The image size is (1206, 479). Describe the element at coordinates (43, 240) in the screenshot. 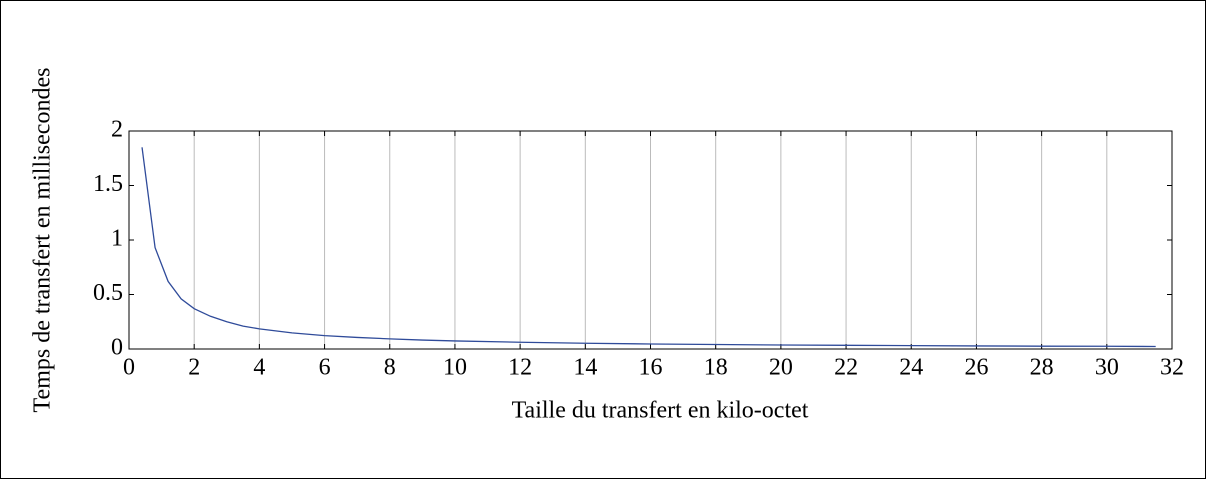

I see `y-axis-label: Temps de transfert en millisecondes` at that location.